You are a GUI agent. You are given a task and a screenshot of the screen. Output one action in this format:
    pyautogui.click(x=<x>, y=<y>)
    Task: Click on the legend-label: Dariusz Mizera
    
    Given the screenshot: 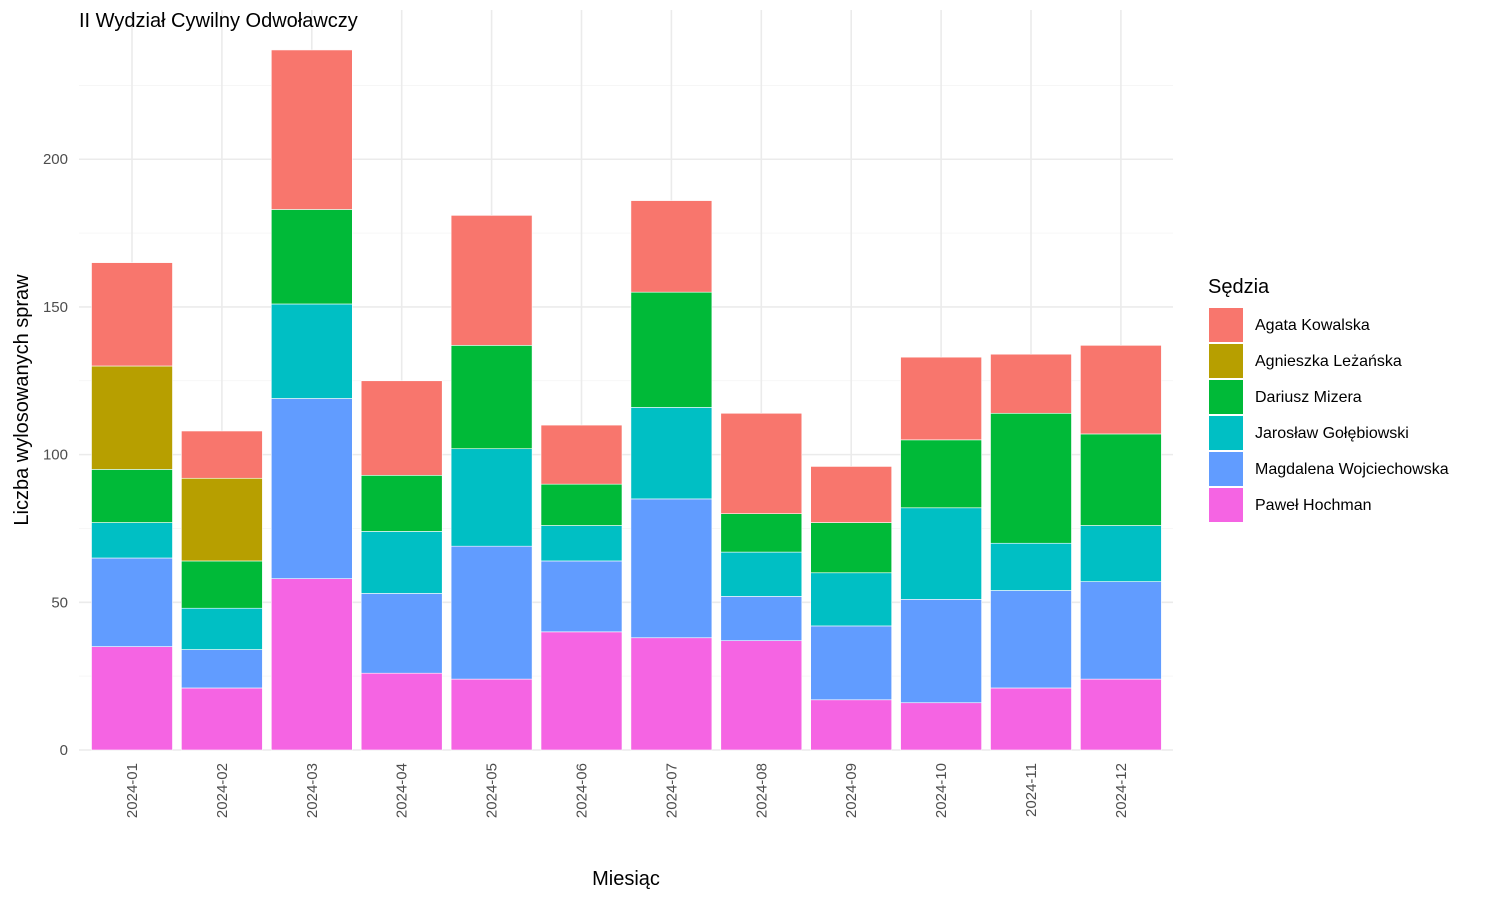 What is the action you would take?
    pyautogui.click(x=1308, y=397)
    